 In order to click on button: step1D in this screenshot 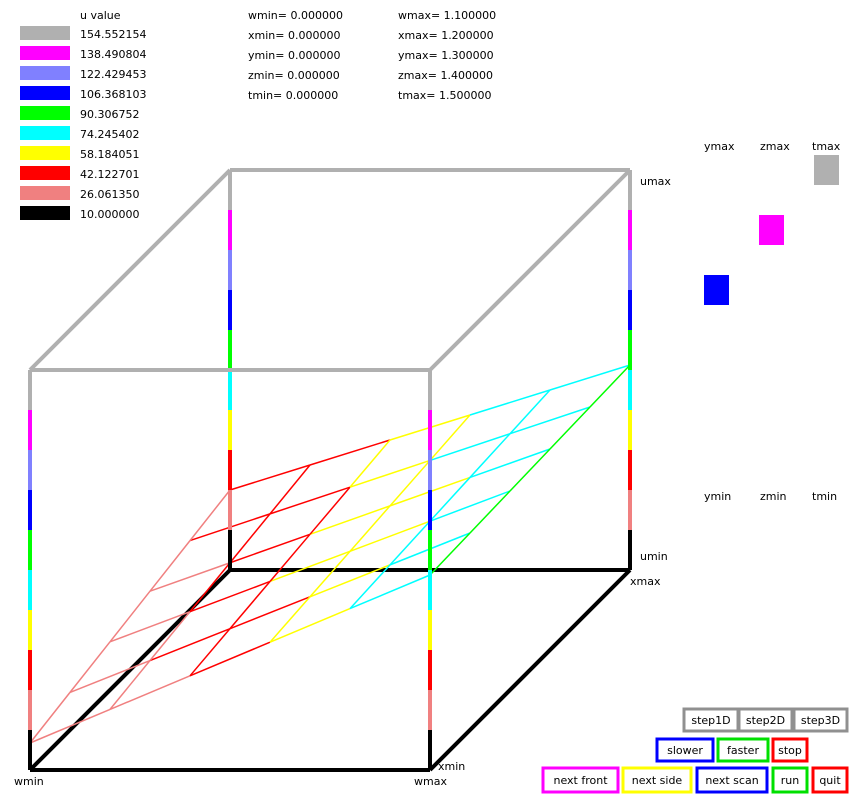, I will do `click(711, 720)`.